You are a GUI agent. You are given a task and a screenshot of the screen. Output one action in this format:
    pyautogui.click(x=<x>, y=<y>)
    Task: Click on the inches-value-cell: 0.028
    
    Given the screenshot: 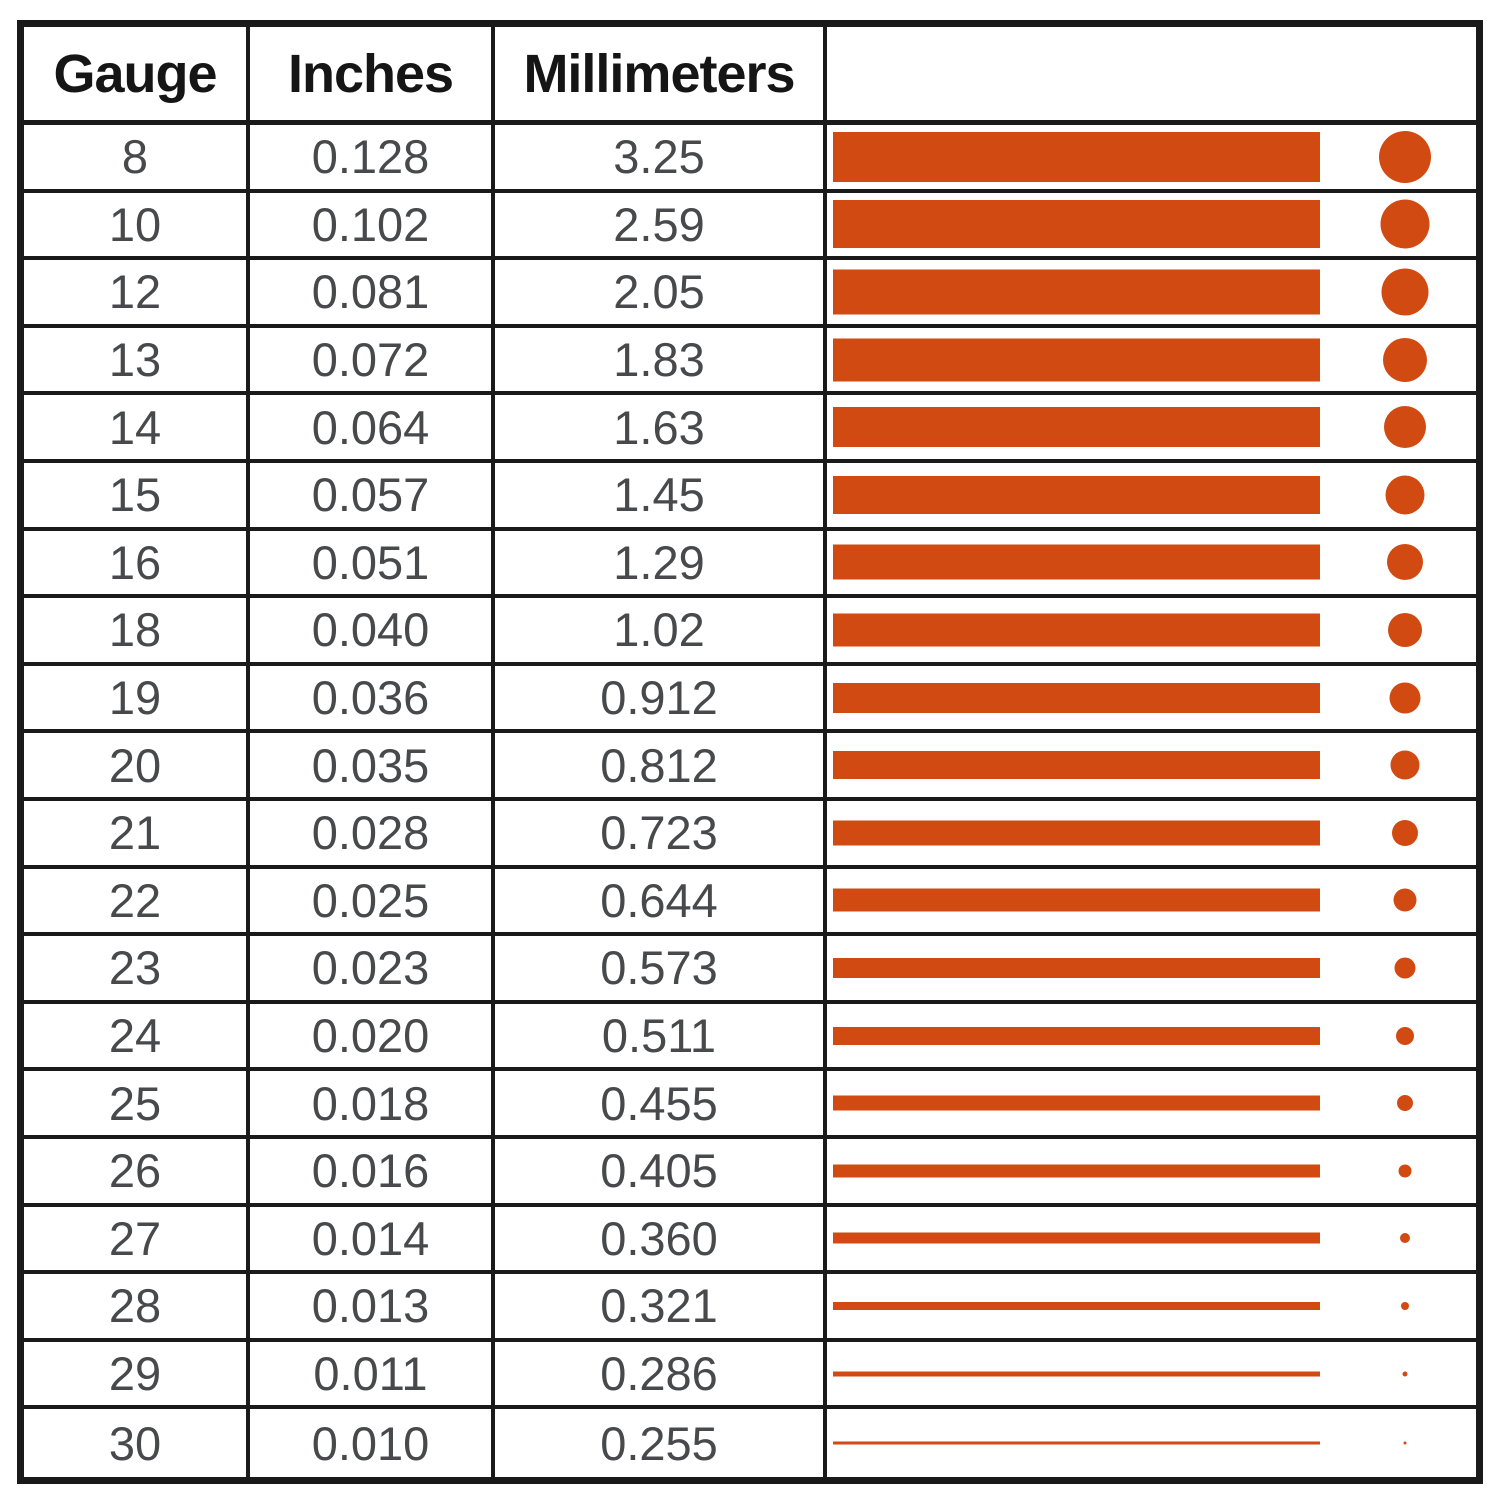 What is the action you would take?
    pyautogui.click(x=372, y=834)
    